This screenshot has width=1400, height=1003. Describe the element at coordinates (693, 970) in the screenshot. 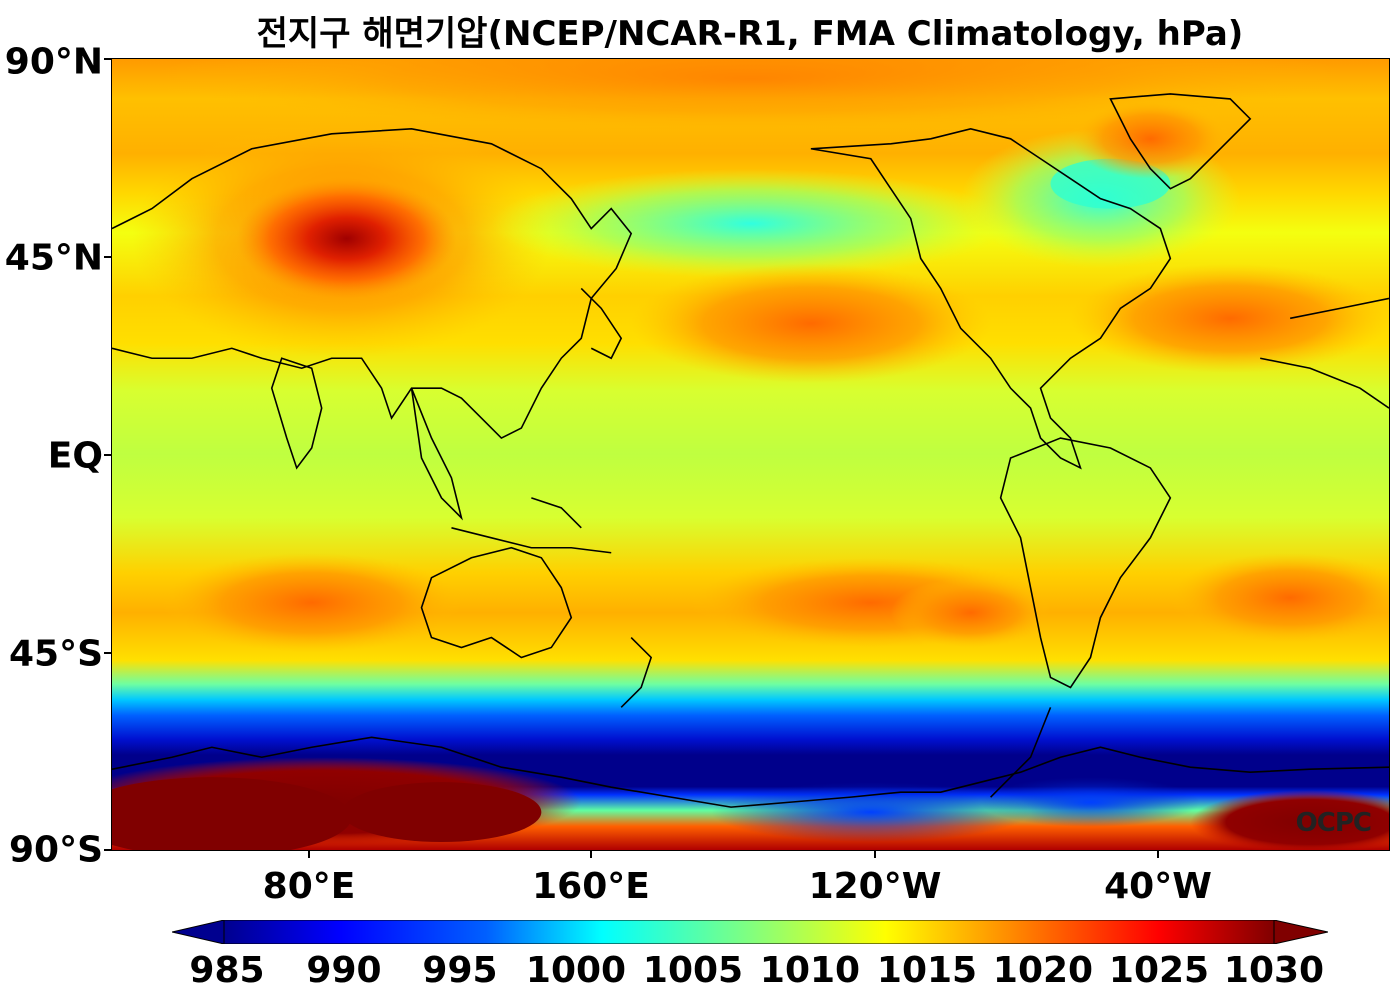

I see `colorbar-tick-1005: 1005` at that location.